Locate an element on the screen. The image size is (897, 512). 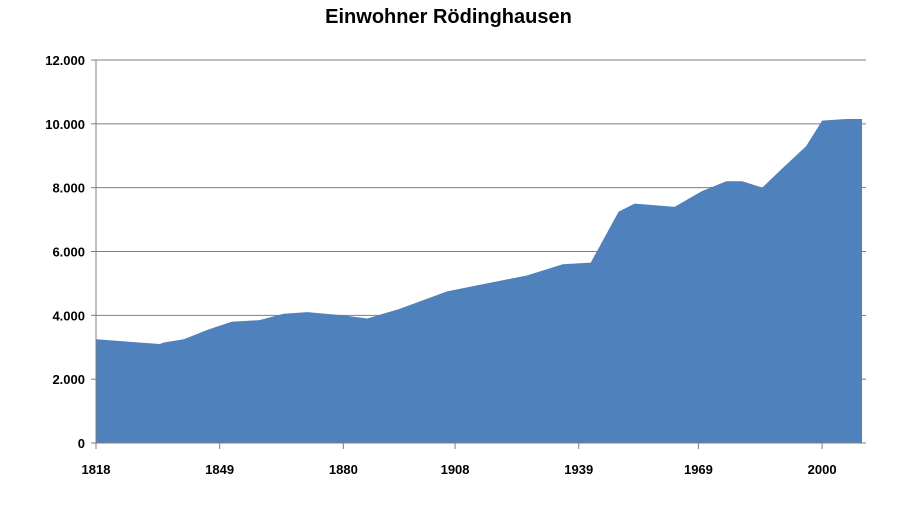
x-tick-label-5: 1969 is located at coordinates (698, 469).